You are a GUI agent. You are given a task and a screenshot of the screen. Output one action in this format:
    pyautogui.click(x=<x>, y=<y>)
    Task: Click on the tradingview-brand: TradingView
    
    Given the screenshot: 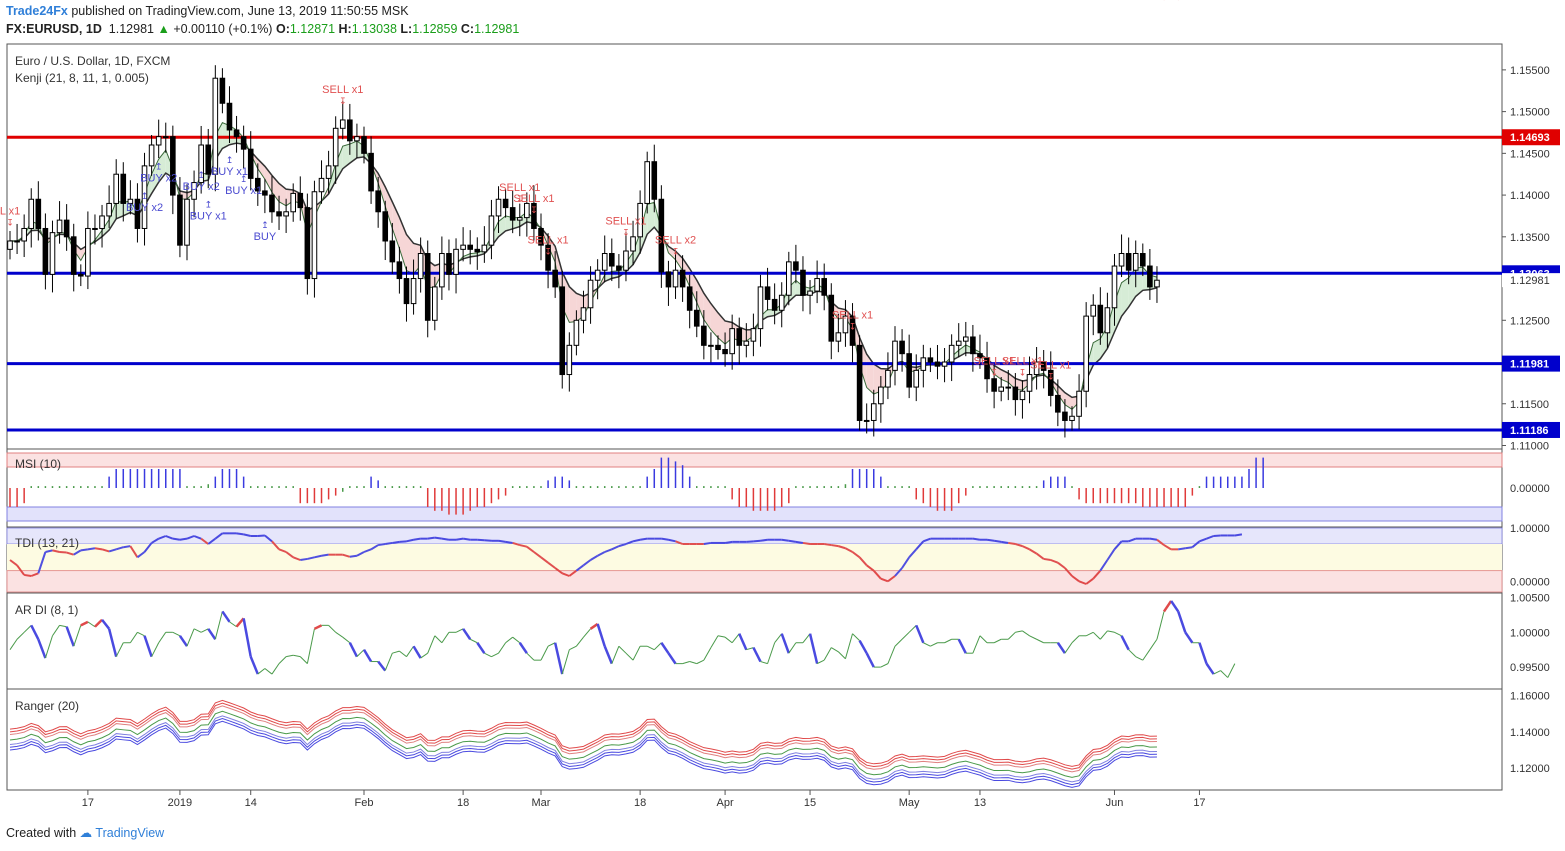 What is the action you would take?
    pyautogui.click(x=130, y=833)
    